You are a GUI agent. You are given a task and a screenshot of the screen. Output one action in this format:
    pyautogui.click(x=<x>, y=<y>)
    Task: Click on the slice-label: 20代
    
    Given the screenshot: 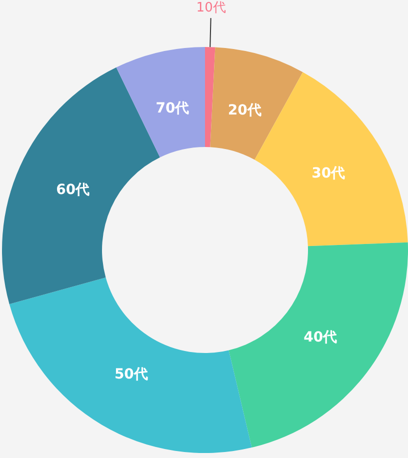 What is the action you would take?
    pyautogui.click(x=245, y=110)
    